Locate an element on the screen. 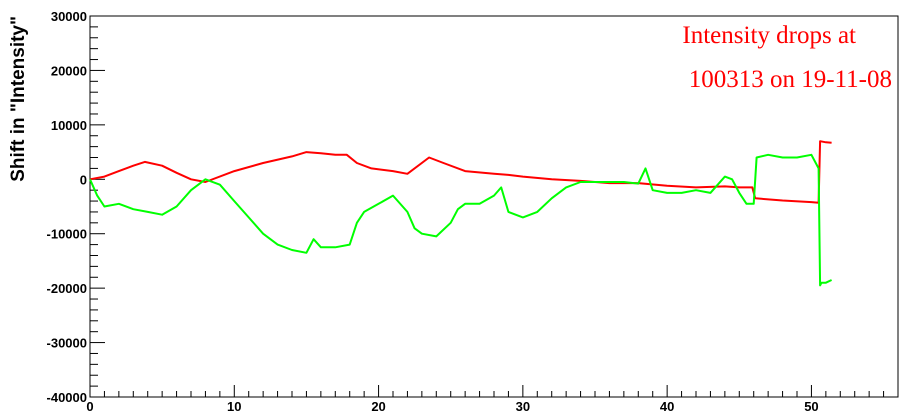 The width and height of the screenshot is (902, 417). y-tick-label: 20000 is located at coordinates (69, 70).